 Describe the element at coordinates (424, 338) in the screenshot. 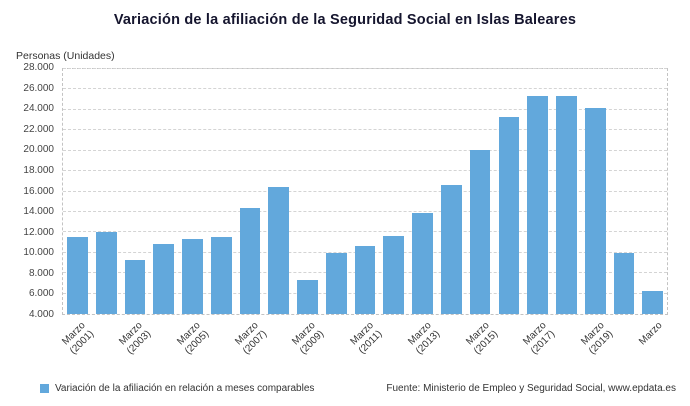

I see `x-tick-label: Marzo (2013)` at that location.